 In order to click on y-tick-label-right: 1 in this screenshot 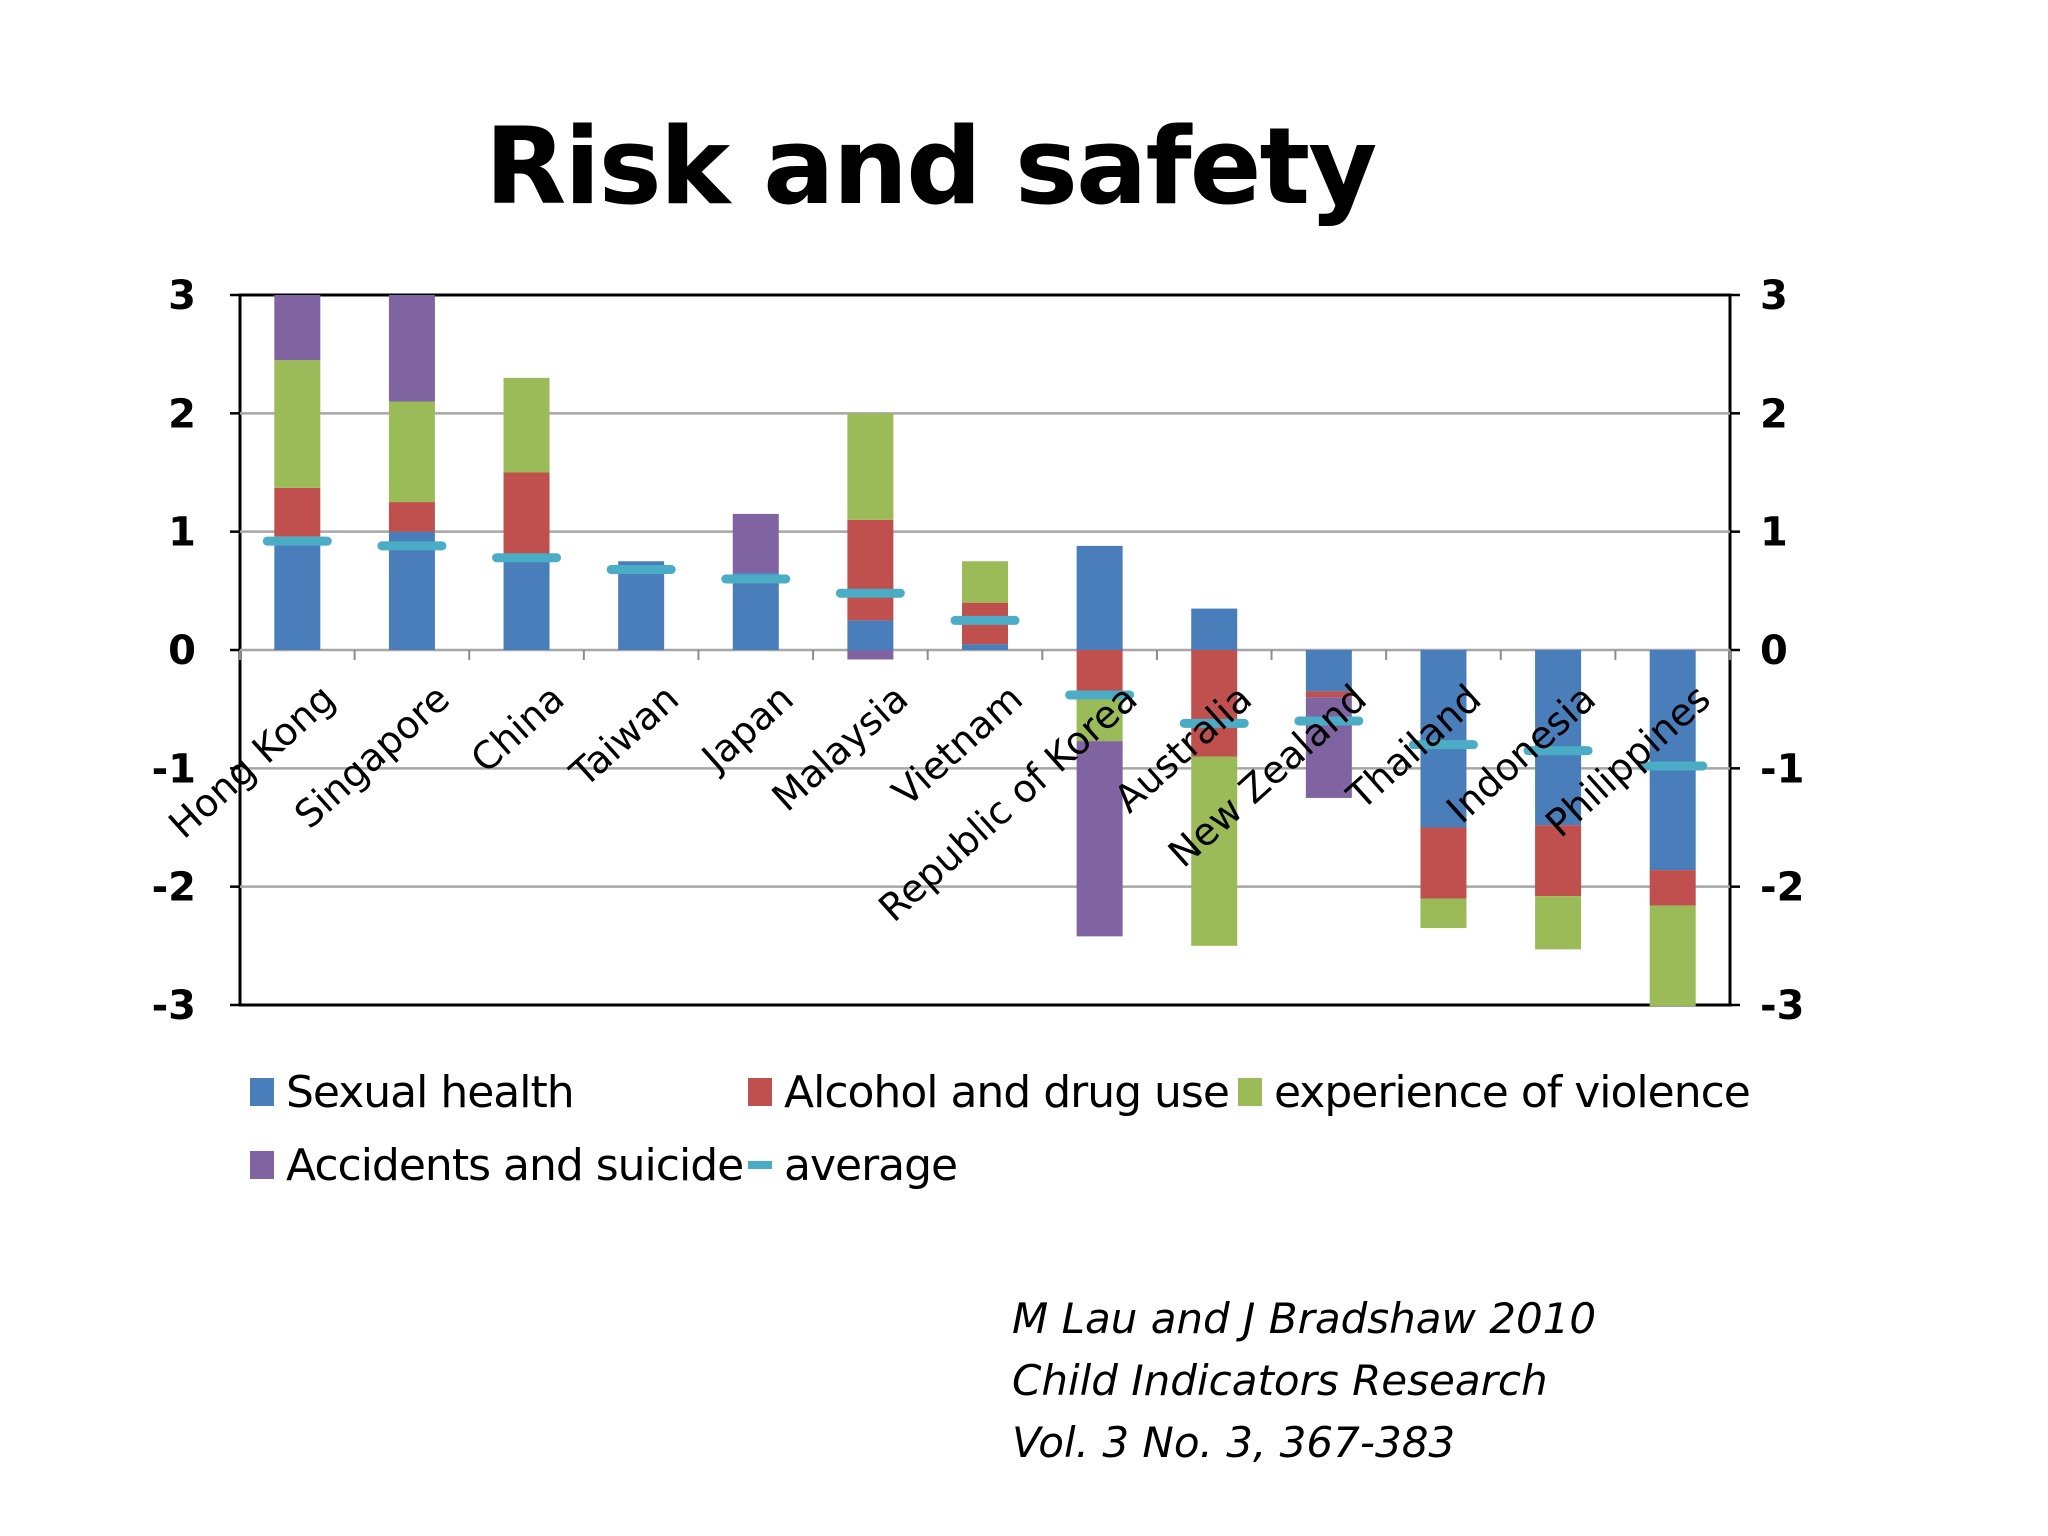, I will do `click(1774, 533)`.